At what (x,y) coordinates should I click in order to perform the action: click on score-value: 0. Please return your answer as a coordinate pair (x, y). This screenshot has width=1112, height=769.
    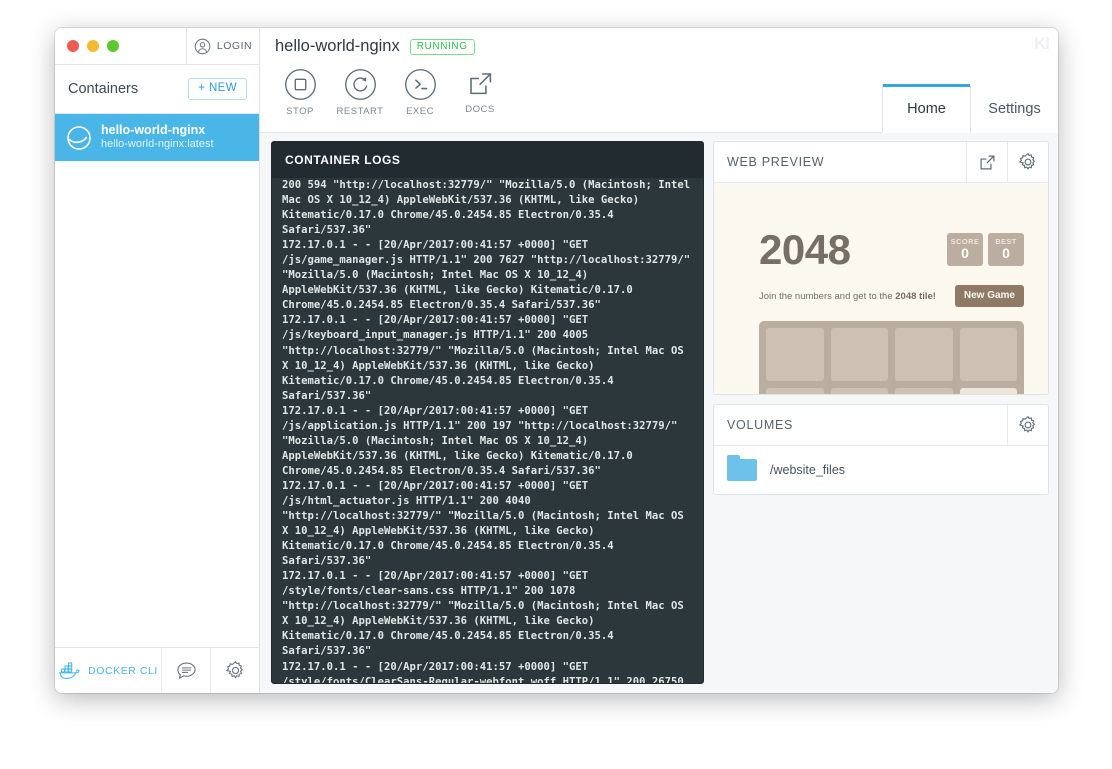
    Looking at the image, I should click on (965, 253).